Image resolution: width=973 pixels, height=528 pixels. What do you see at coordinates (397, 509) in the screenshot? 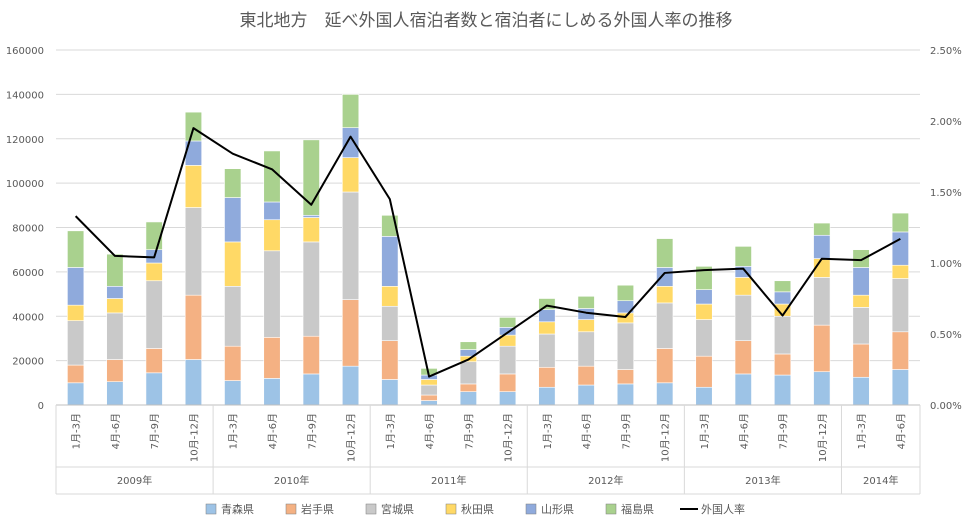
I see `legend-label: 宮城県` at bounding box center [397, 509].